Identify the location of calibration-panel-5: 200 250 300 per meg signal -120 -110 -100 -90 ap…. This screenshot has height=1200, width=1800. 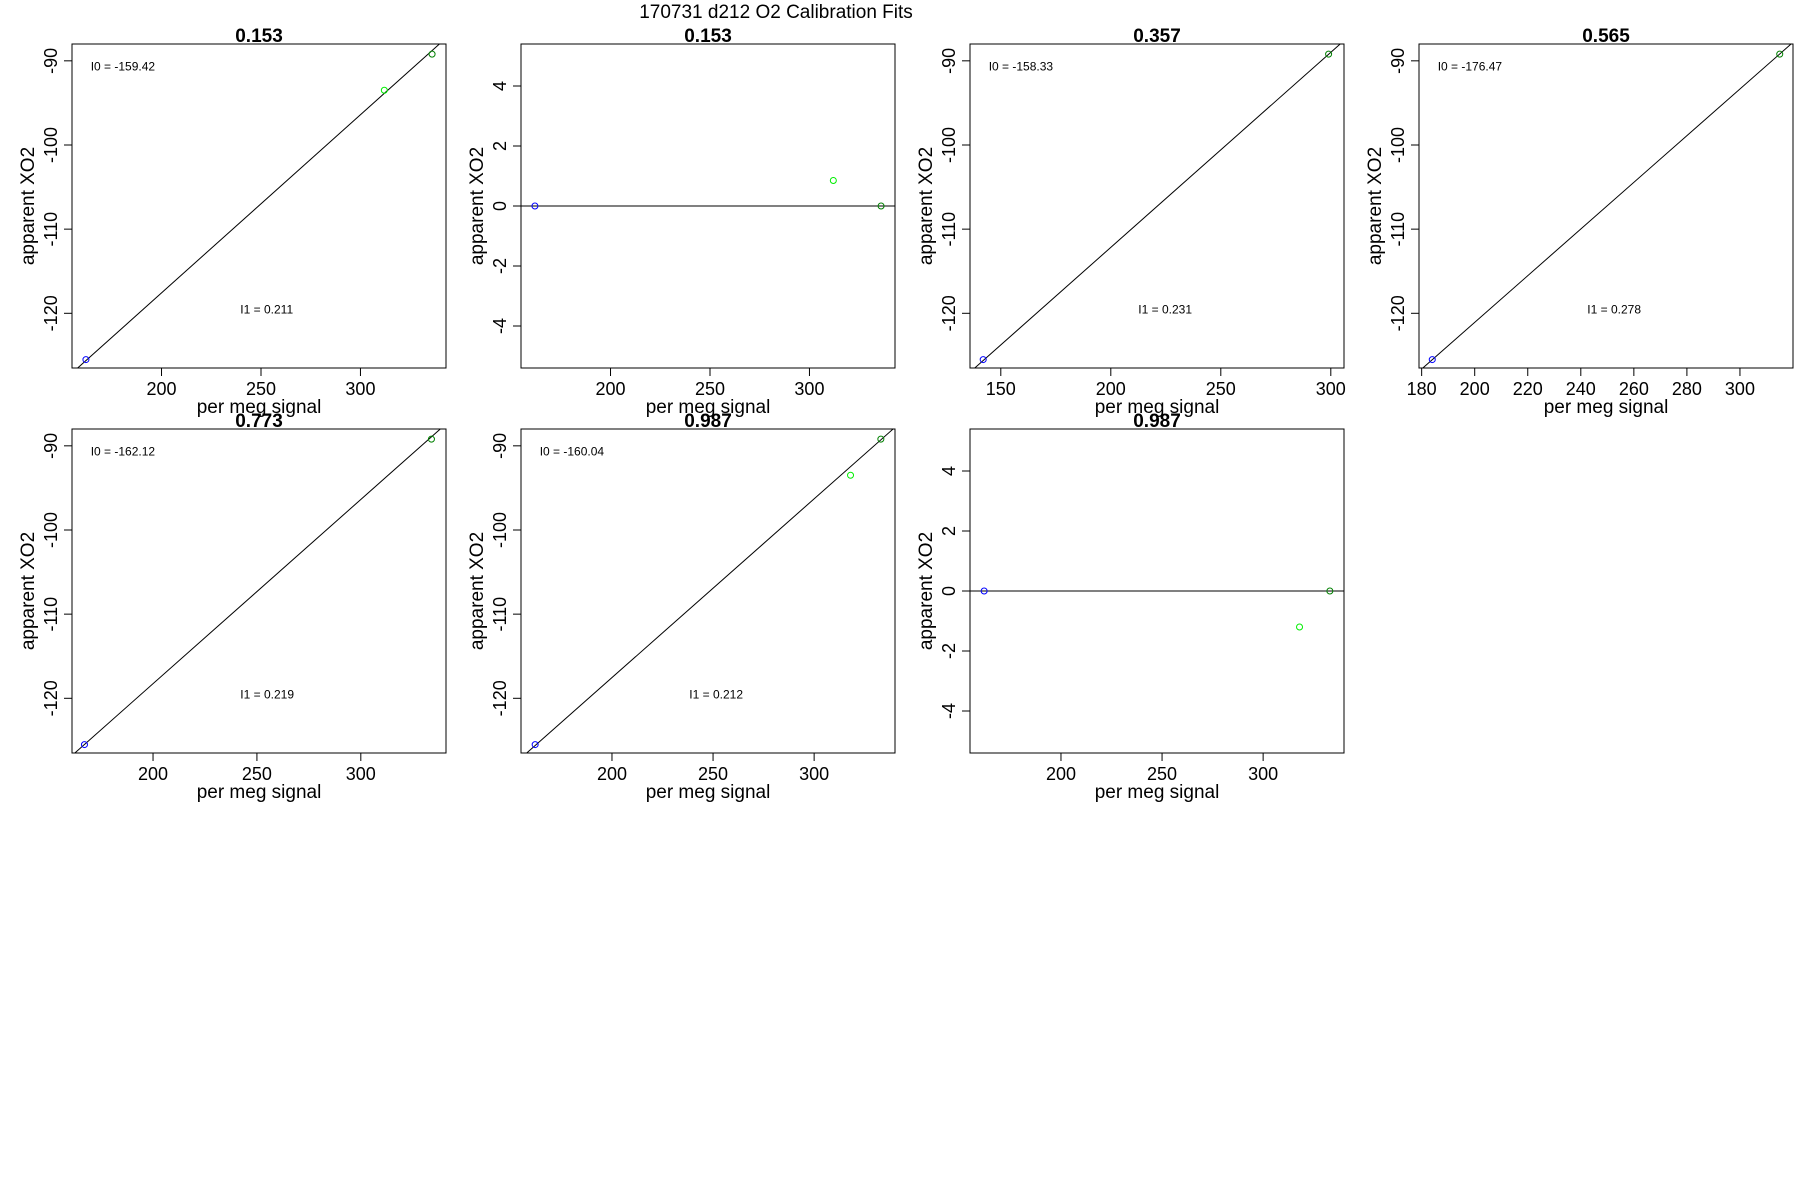
(232, 607).